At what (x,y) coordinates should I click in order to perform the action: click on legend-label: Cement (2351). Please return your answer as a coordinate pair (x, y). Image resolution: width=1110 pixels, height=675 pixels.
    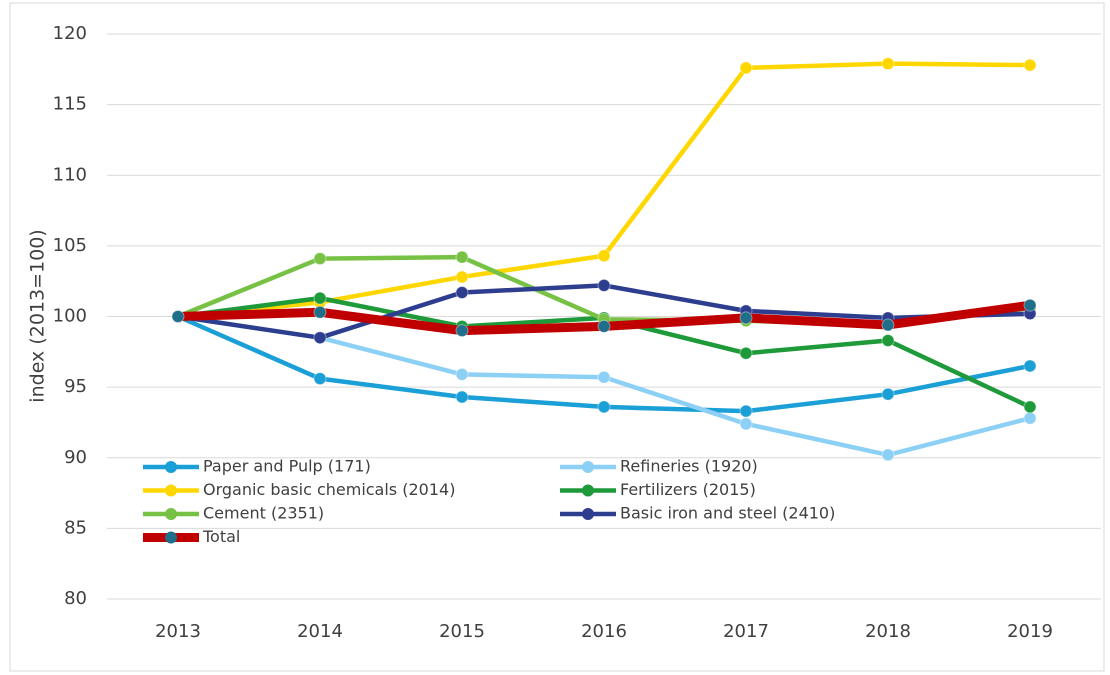
    Looking at the image, I should click on (263, 513).